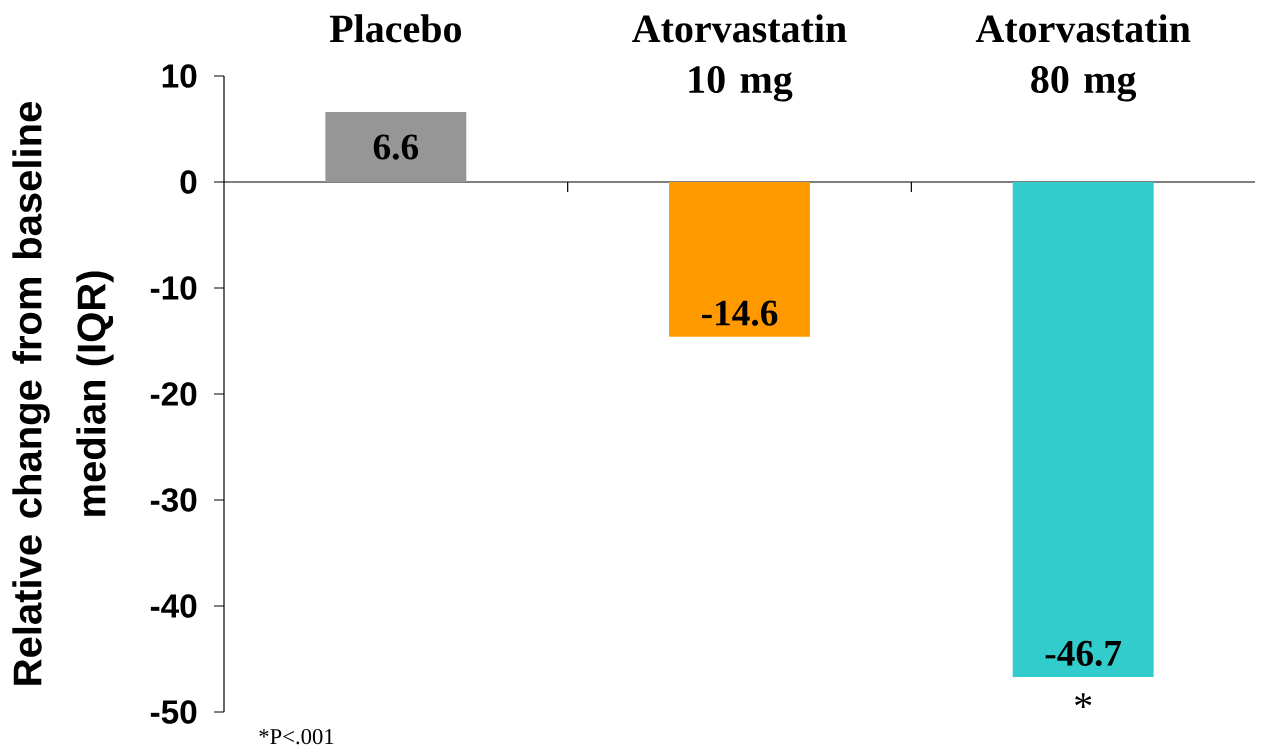 This screenshot has width=1263, height=752. I want to click on annotation: *, so click(1083, 700).